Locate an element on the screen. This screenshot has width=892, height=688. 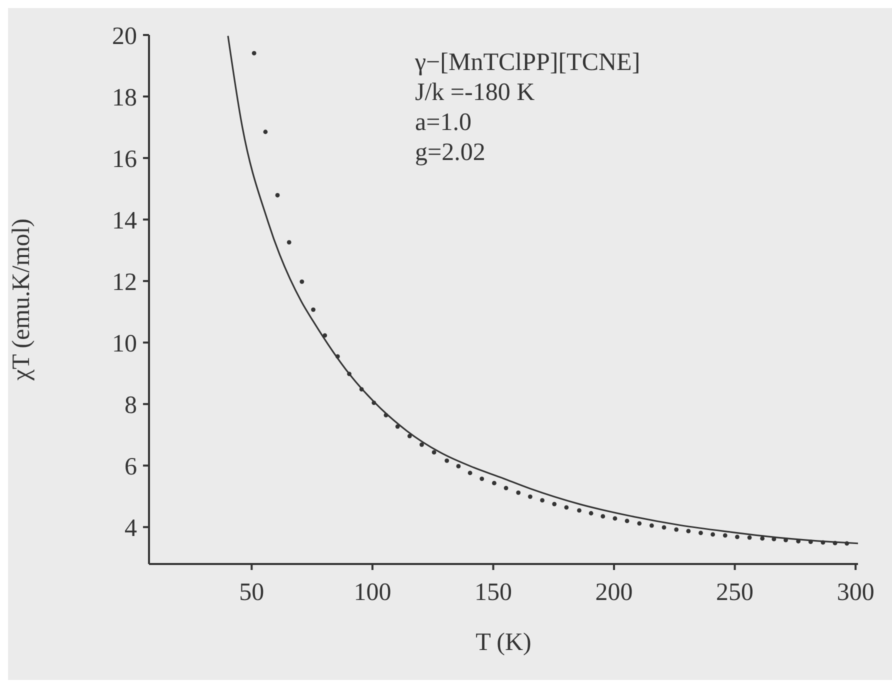
y-tick-label: 16 is located at coordinates (124, 159).